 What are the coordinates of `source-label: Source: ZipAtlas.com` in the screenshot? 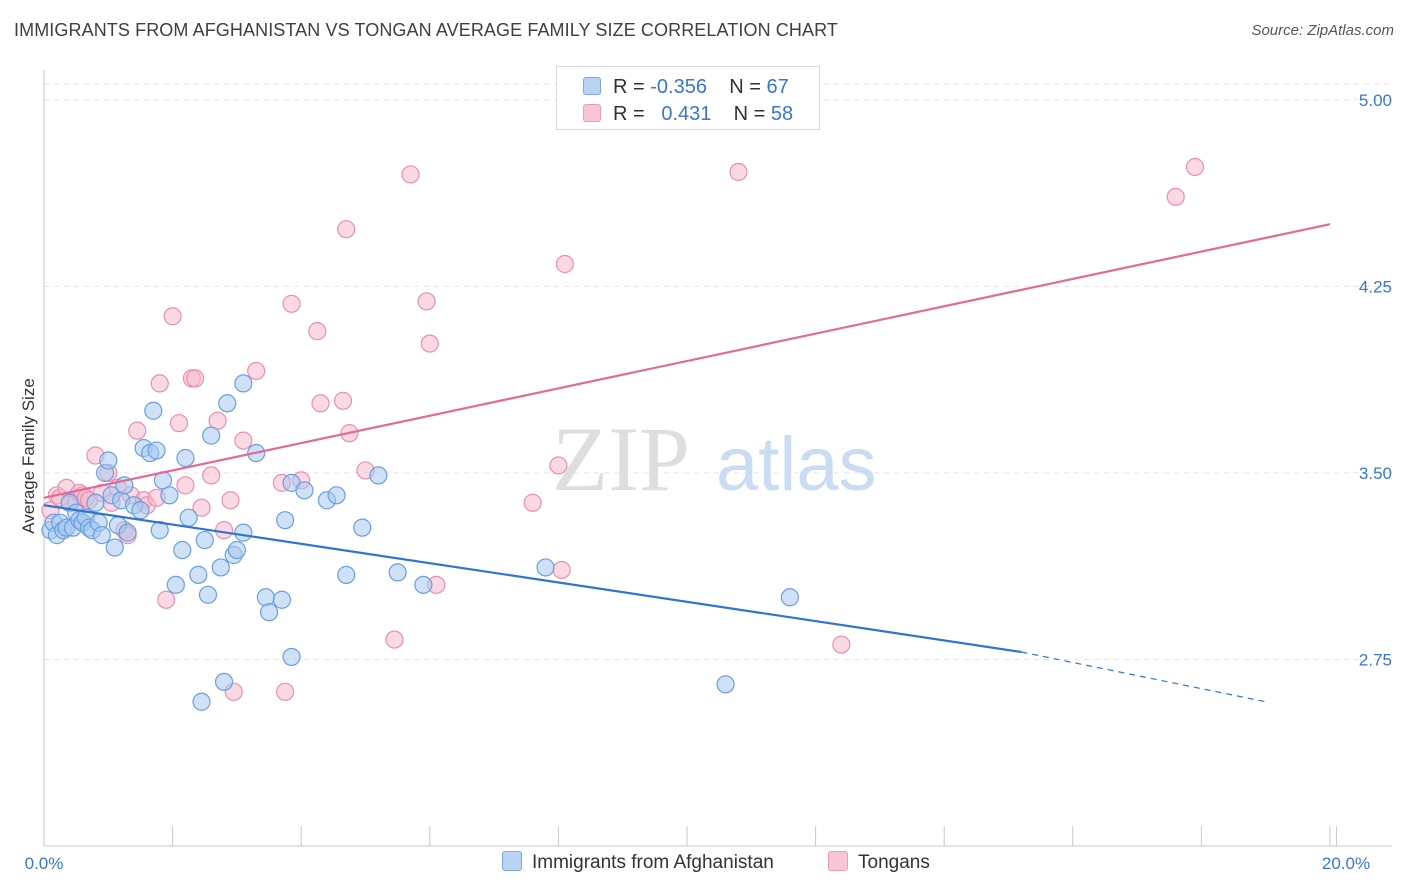 It's located at (1322, 30).